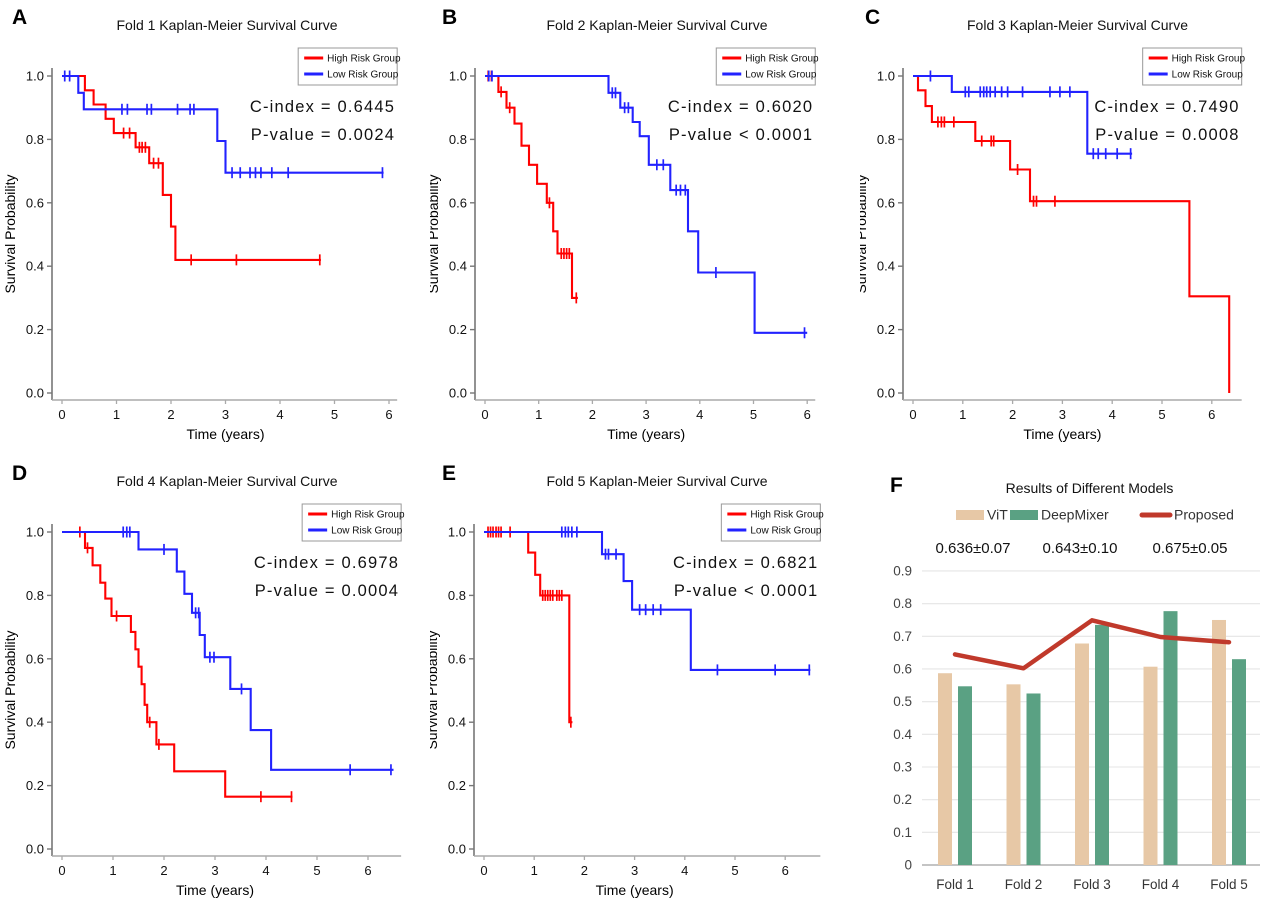 The height and width of the screenshot is (913, 1269). What do you see at coordinates (997, 515) in the screenshot?
I see `legend-label: ViT` at bounding box center [997, 515].